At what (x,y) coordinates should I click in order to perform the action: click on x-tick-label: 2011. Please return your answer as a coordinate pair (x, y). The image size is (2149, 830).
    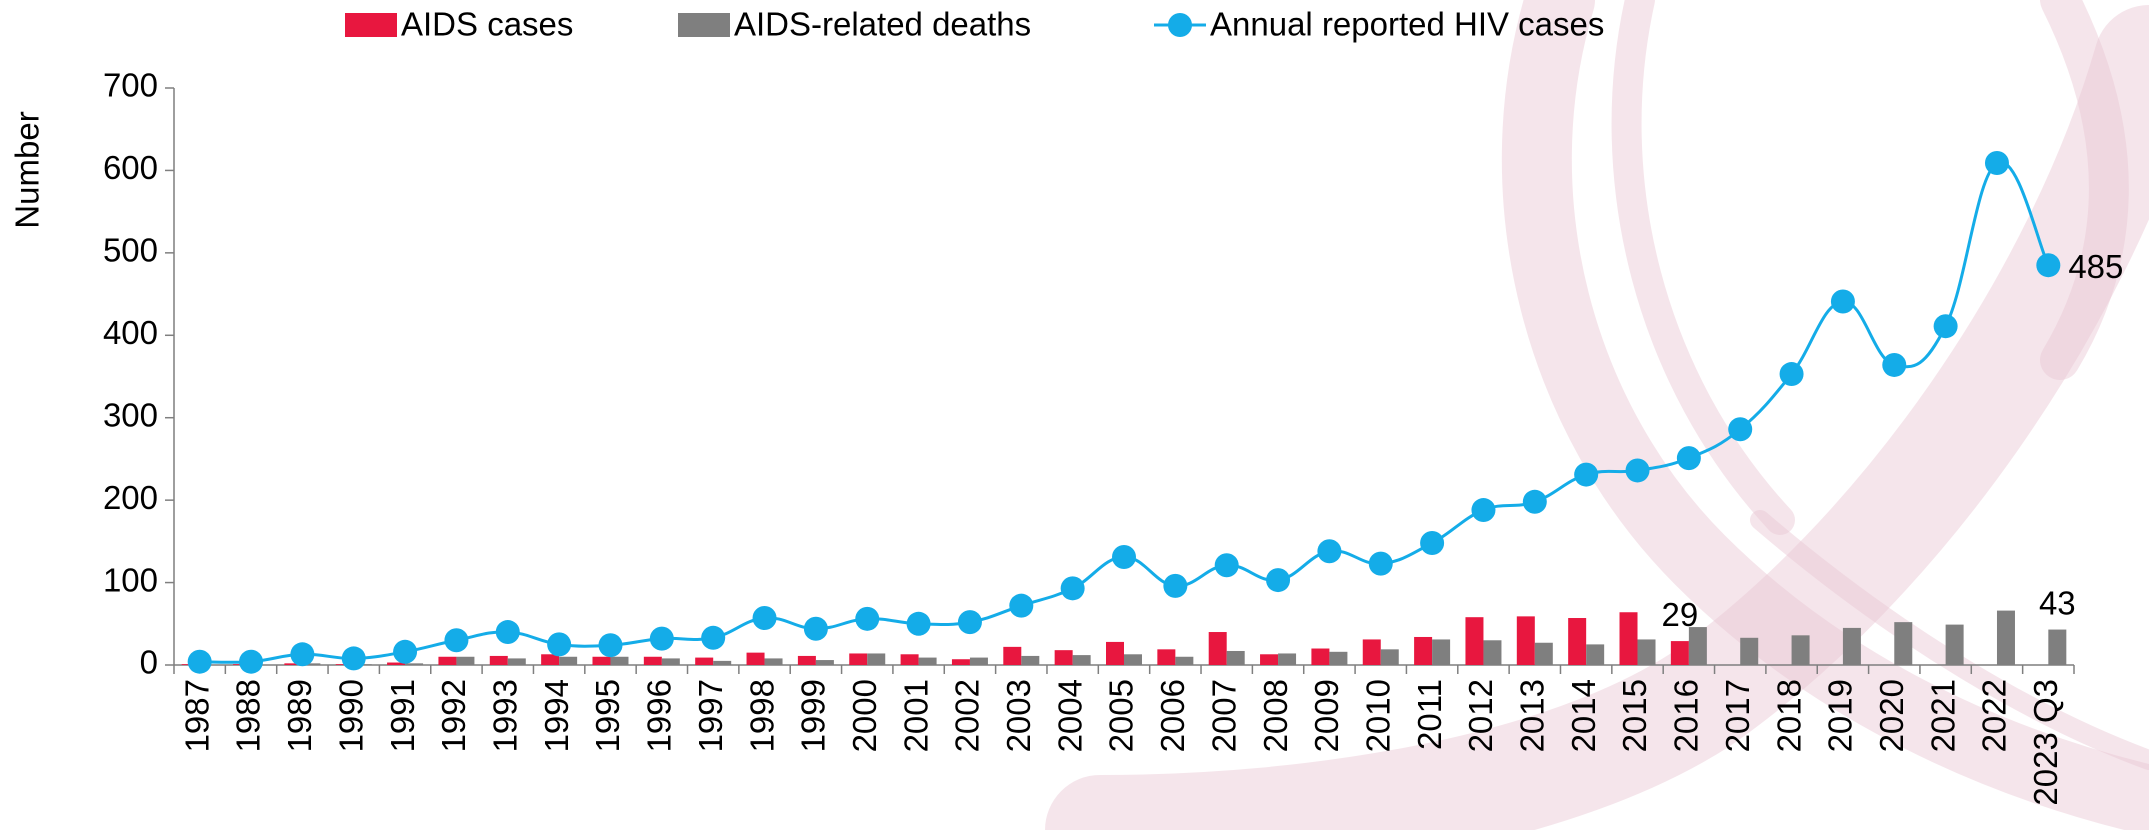
    Looking at the image, I should click on (1429, 714).